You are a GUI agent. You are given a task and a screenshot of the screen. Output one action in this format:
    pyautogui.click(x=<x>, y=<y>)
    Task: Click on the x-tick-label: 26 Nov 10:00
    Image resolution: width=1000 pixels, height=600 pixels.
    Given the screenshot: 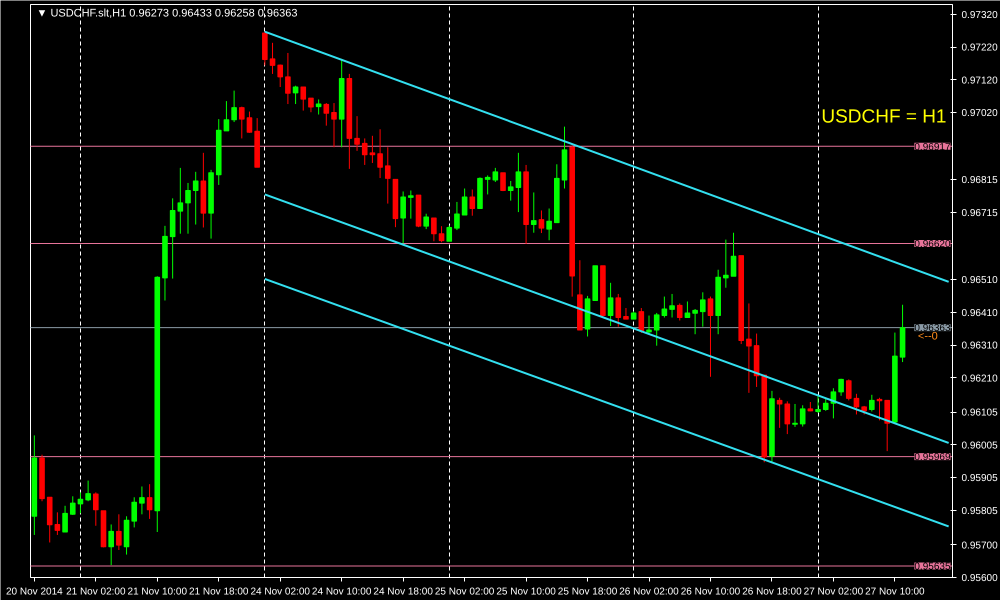 What is the action you would take?
    pyautogui.click(x=710, y=592)
    